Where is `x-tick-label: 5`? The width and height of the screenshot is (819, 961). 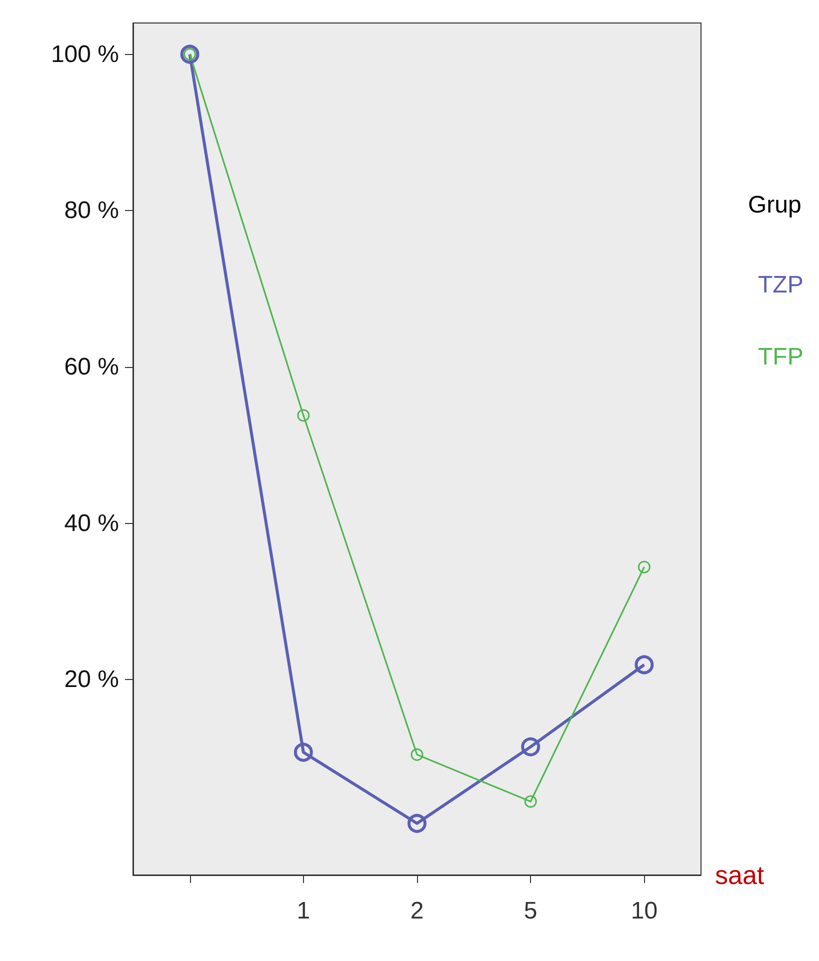 x-tick-label: 5 is located at coordinates (531, 911).